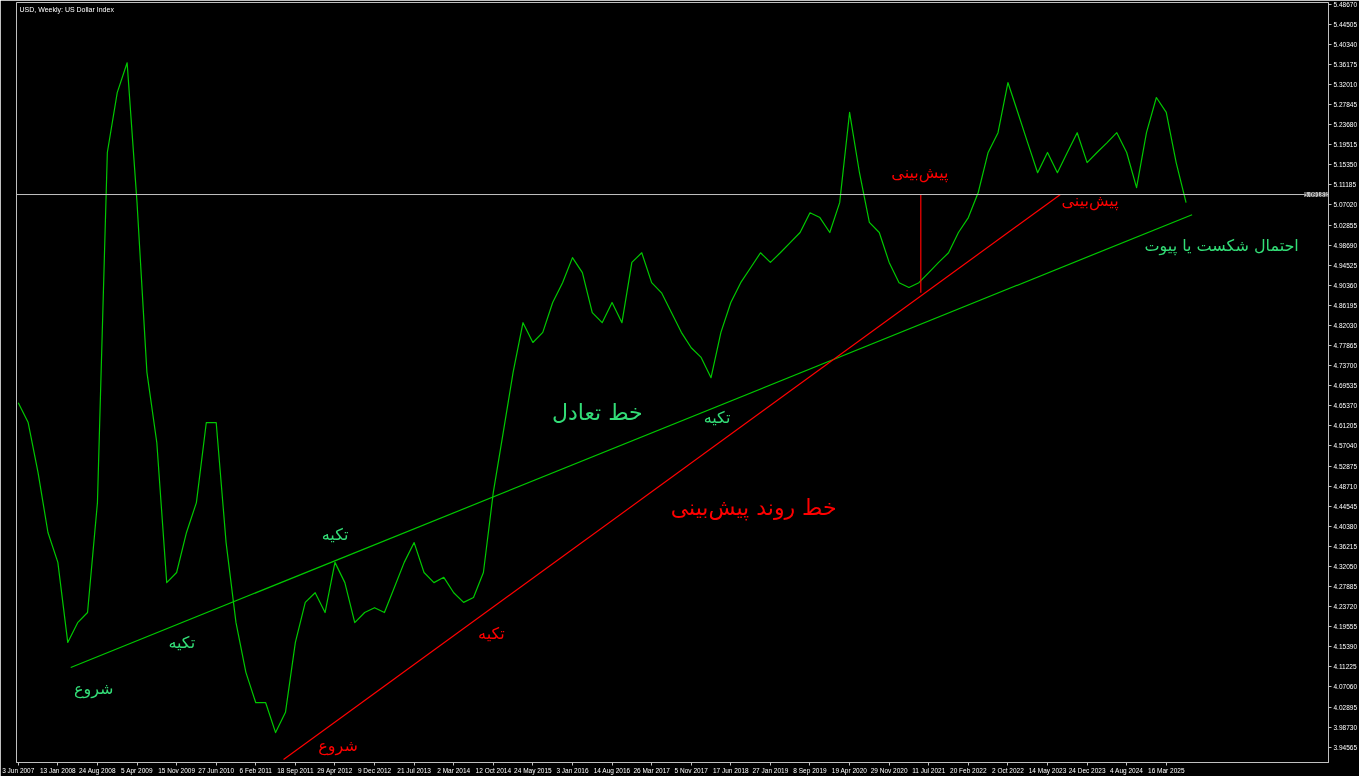 The height and width of the screenshot is (776, 1359). What do you see at coordinates (1221, 246) in the screenshot?
I see `annotation: احتمال شکست یا پیوت` at bounding box center [1221, 246].